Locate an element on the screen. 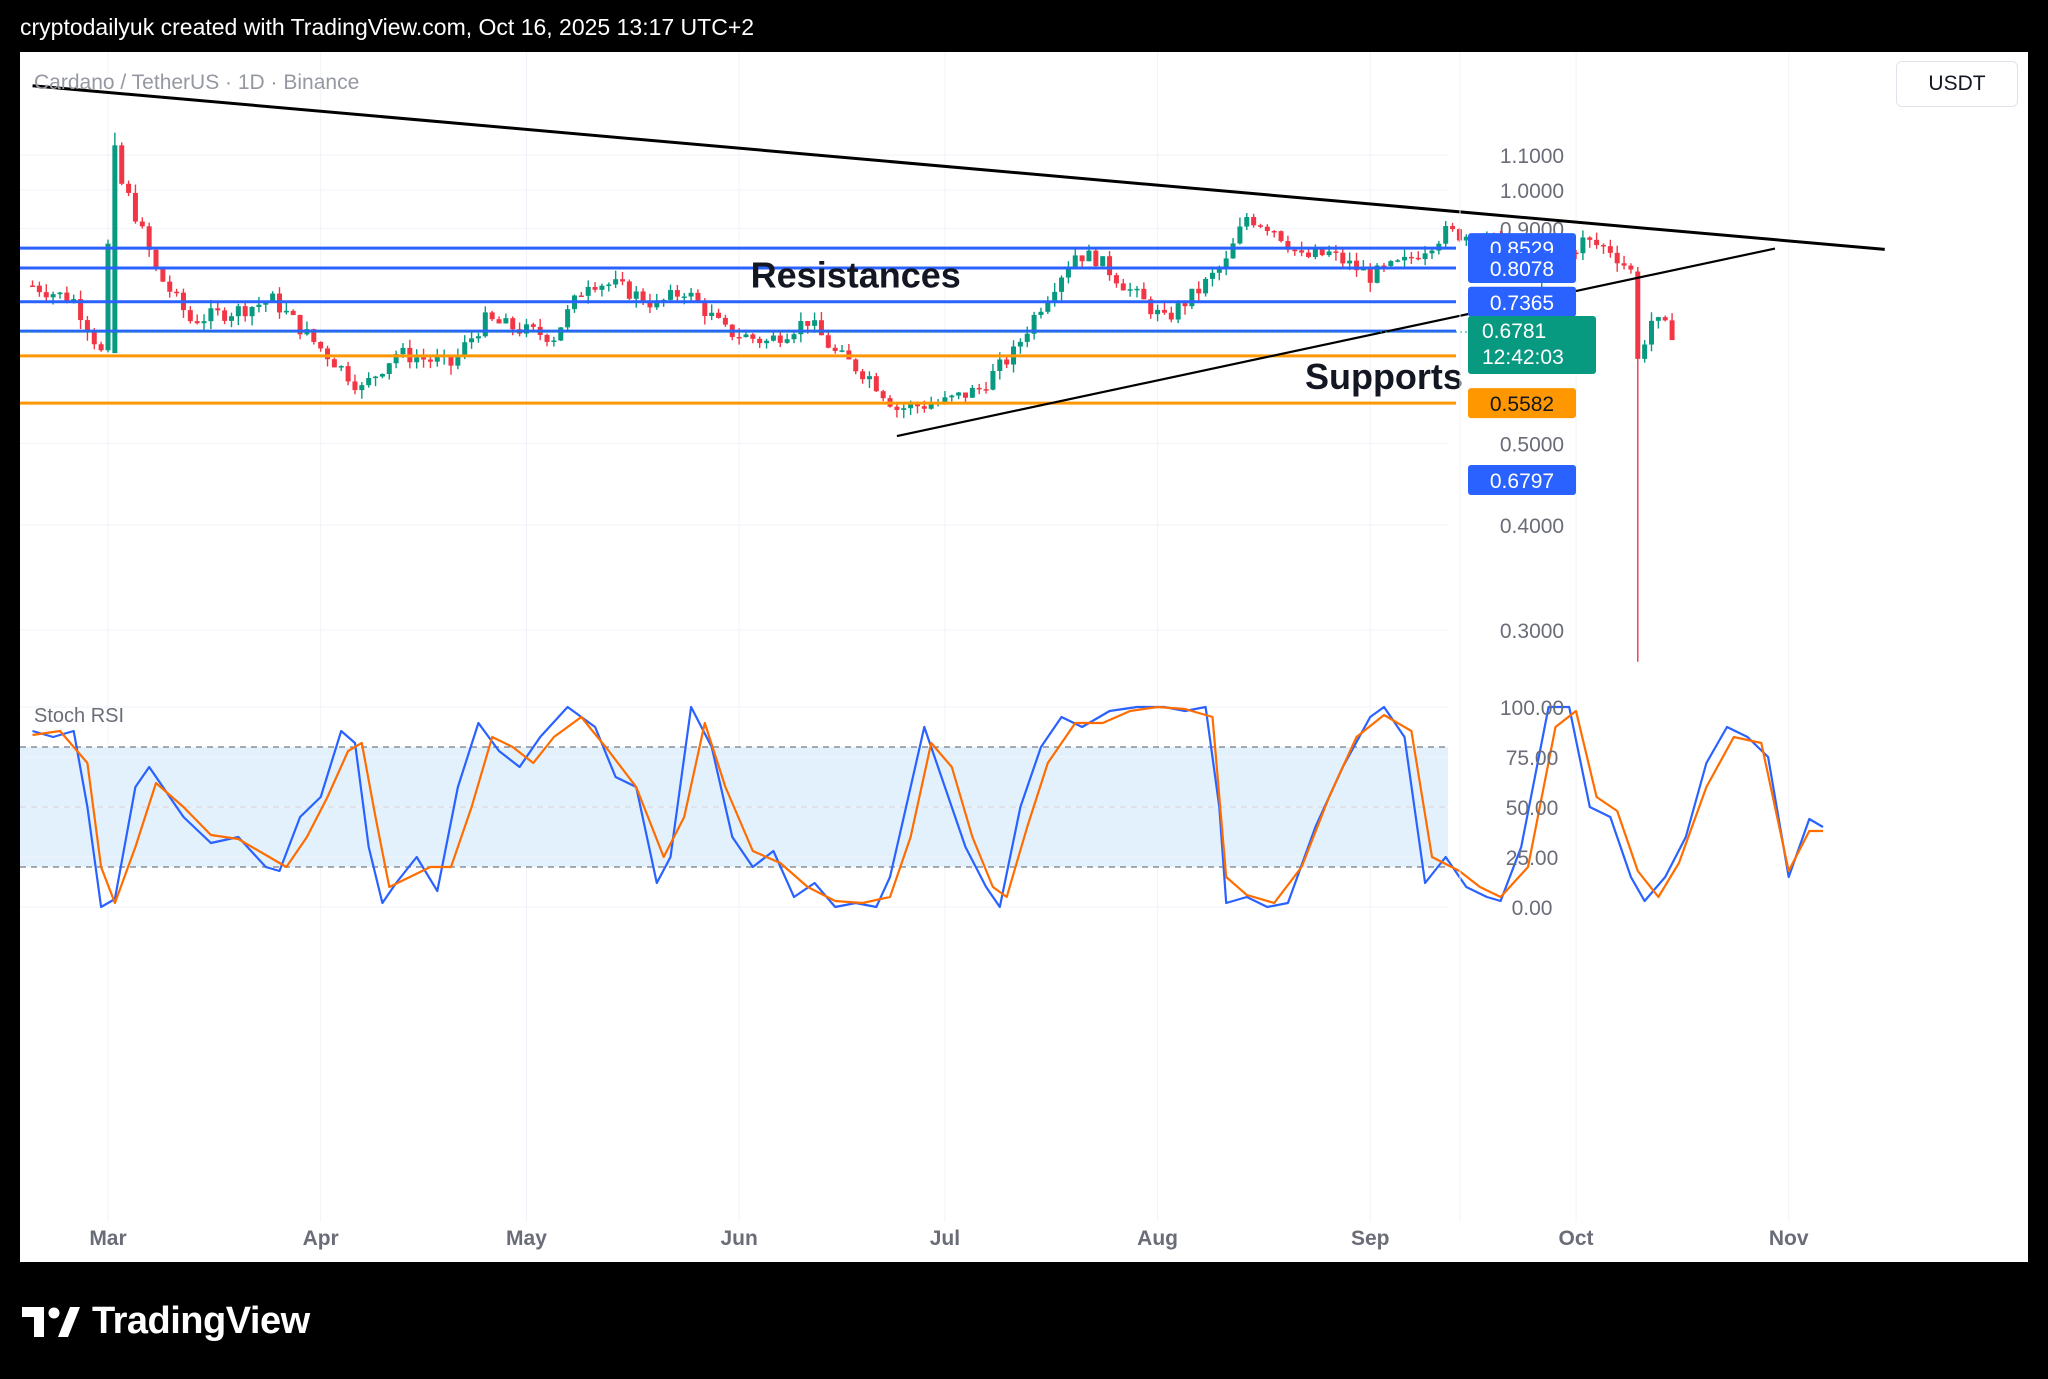 Image resolution: width=2048 pixels, height=1379 pixels. stoch-series-K is located at coordinates (928, 807).